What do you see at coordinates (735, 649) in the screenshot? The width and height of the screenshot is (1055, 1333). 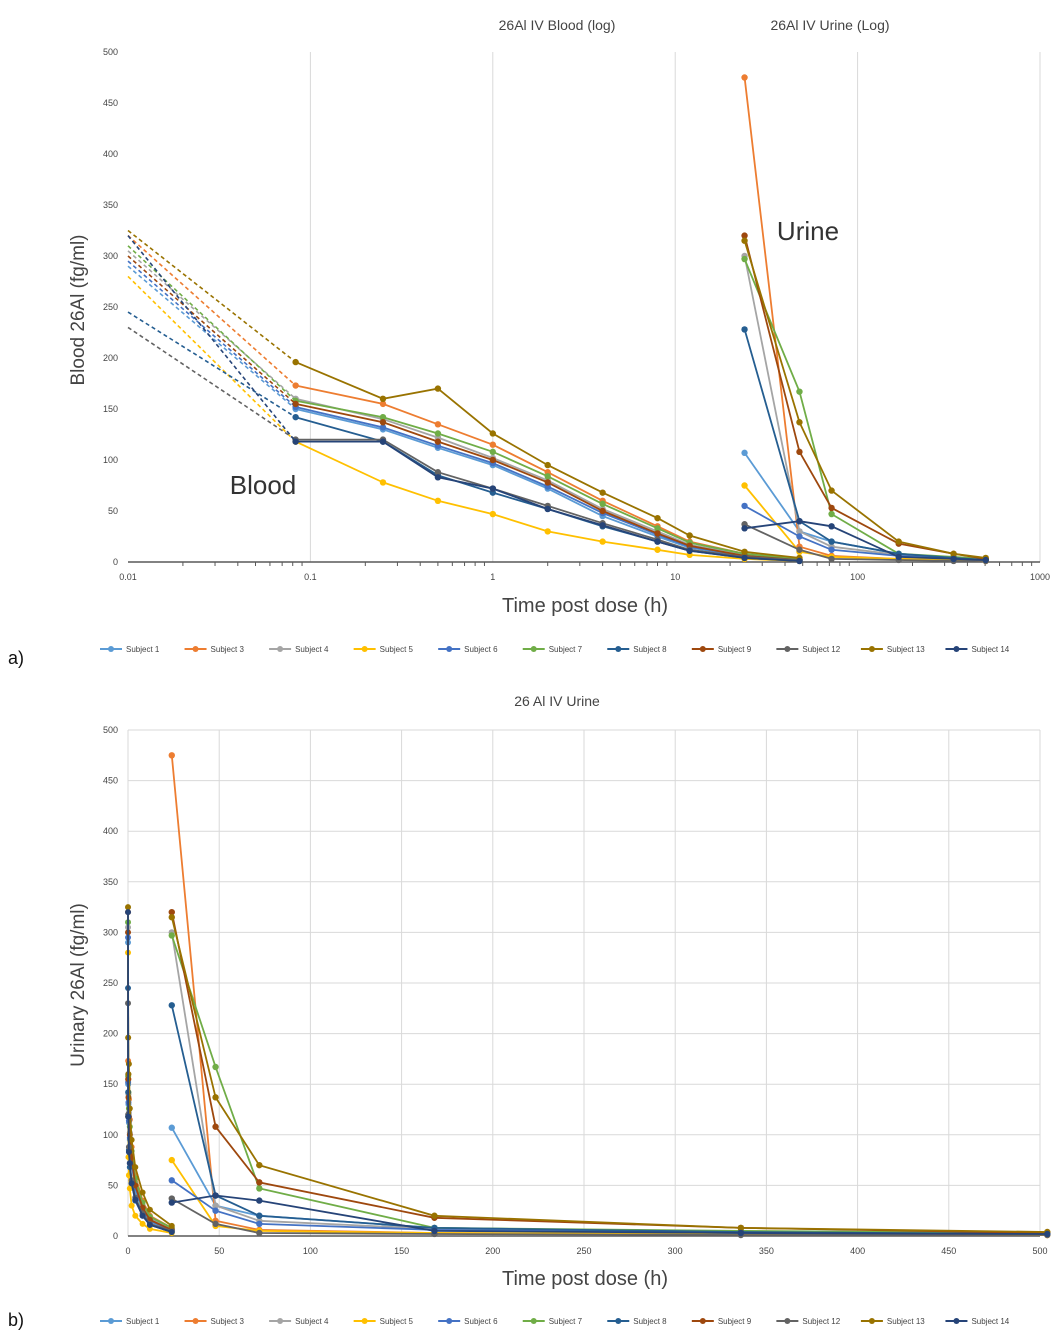 I see `legend-label: Subject 9` at bounding box center [735, 649].